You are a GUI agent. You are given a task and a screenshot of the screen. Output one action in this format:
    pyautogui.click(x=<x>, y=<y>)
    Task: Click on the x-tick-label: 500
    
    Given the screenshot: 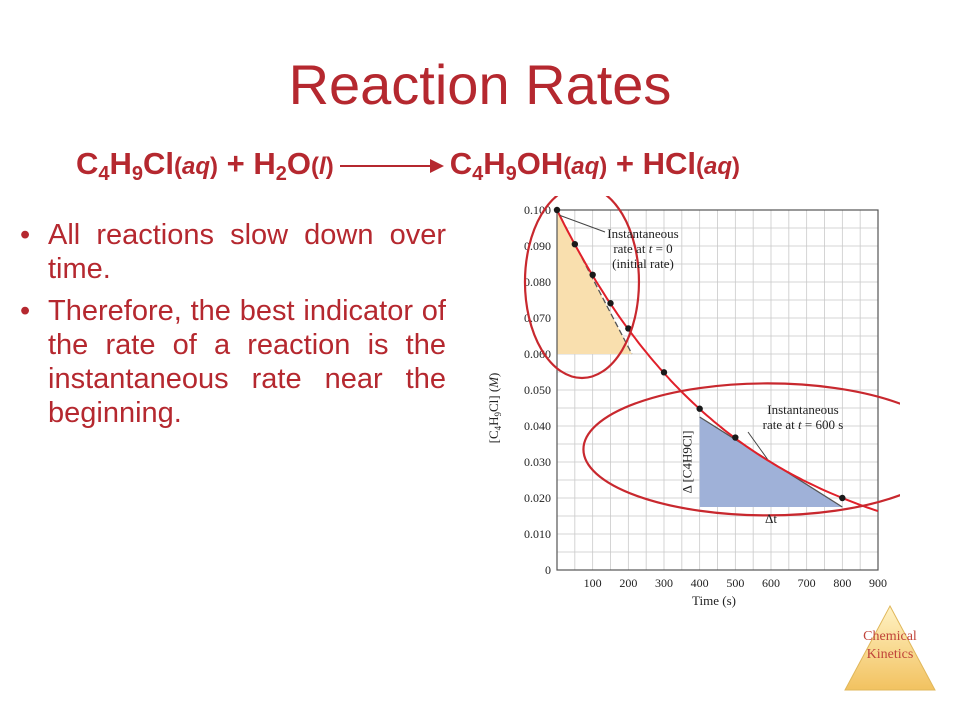 What is the action you would take?
    pyautogui.click(x=735, y=583)
    